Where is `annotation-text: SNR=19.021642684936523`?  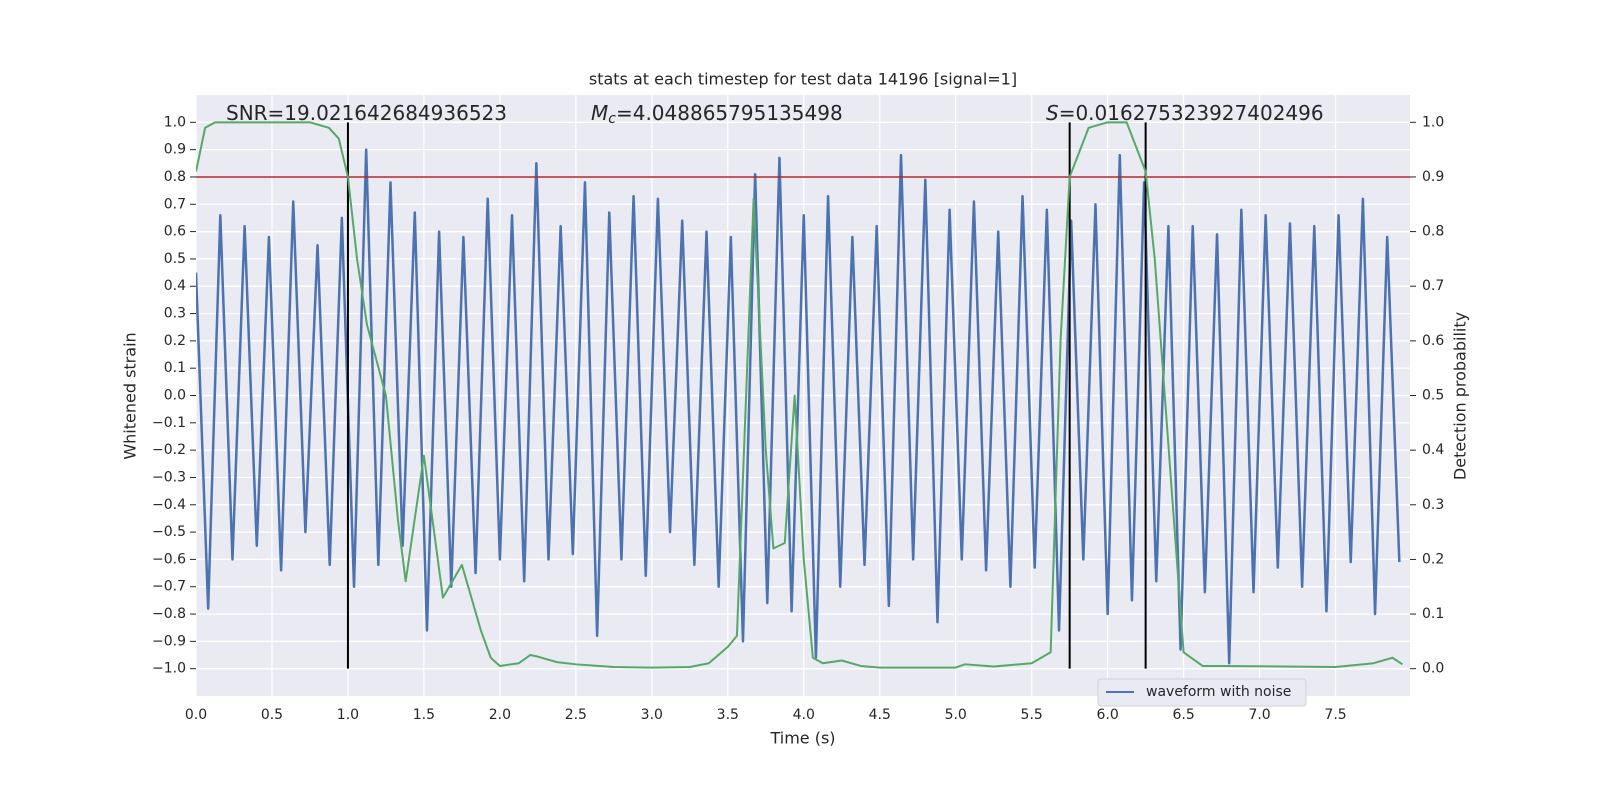 annotation-text: SNR=19.021642684936523 is located at coordinates (366, 113).